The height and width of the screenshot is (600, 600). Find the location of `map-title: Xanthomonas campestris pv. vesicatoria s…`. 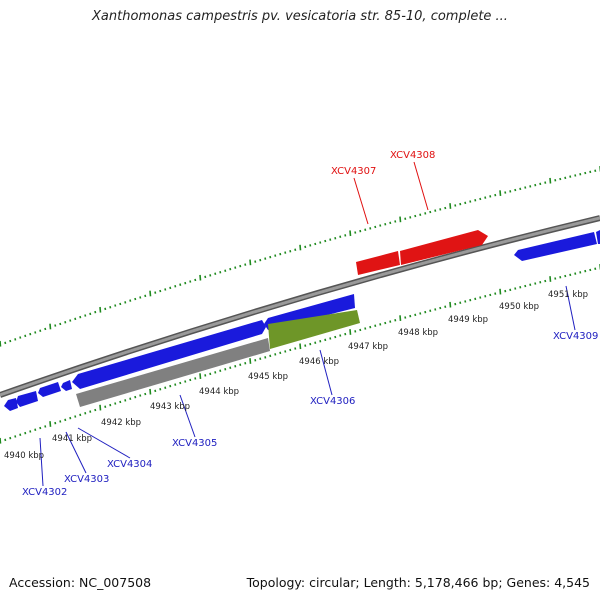

map-title: Xanthomonas campestris pv. vesicatoria s… is located at coordinates (300, 16).